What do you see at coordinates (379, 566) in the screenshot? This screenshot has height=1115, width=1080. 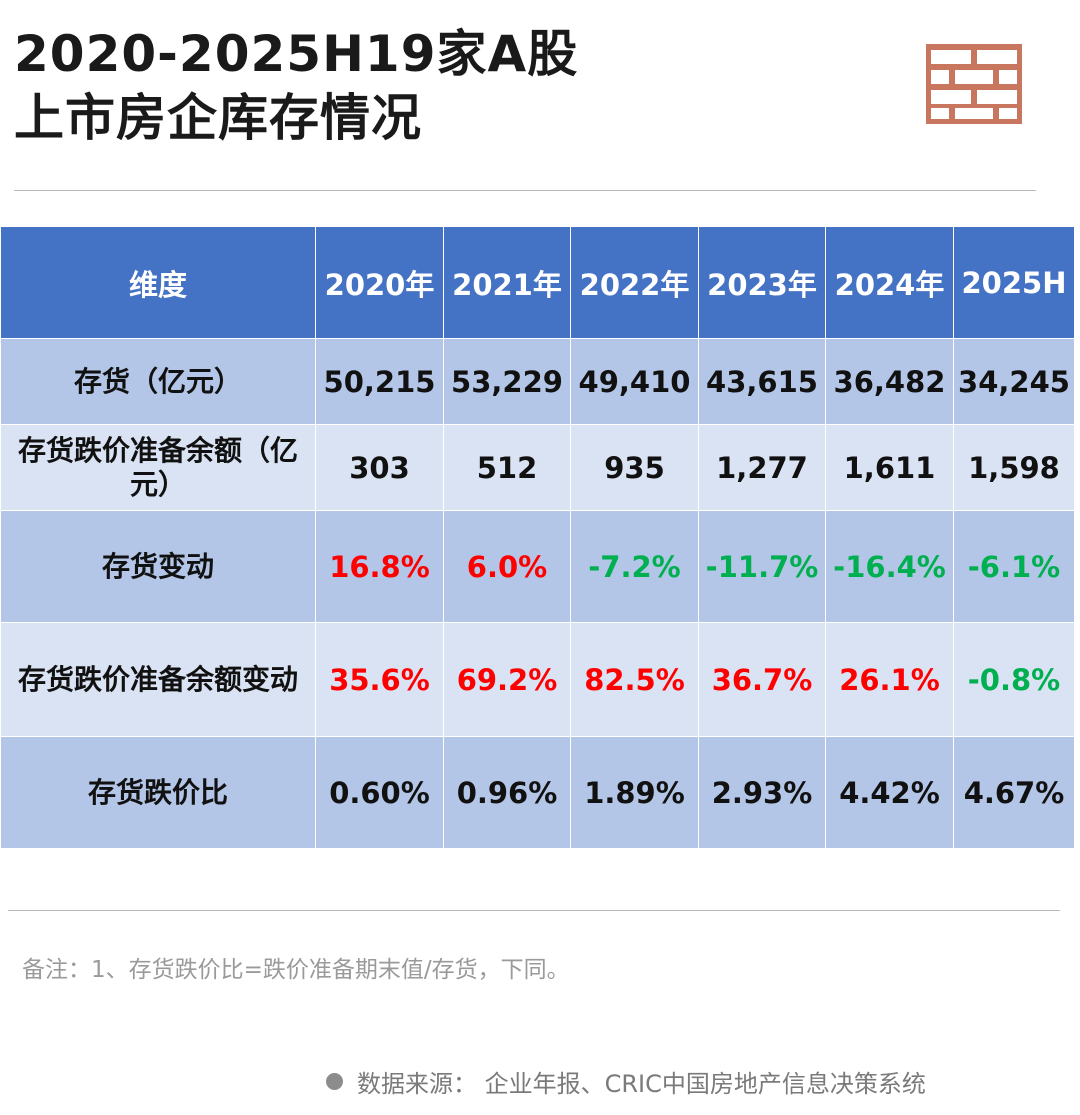 I see `table-cell: 16.8%` at bounding box center [379, 566].